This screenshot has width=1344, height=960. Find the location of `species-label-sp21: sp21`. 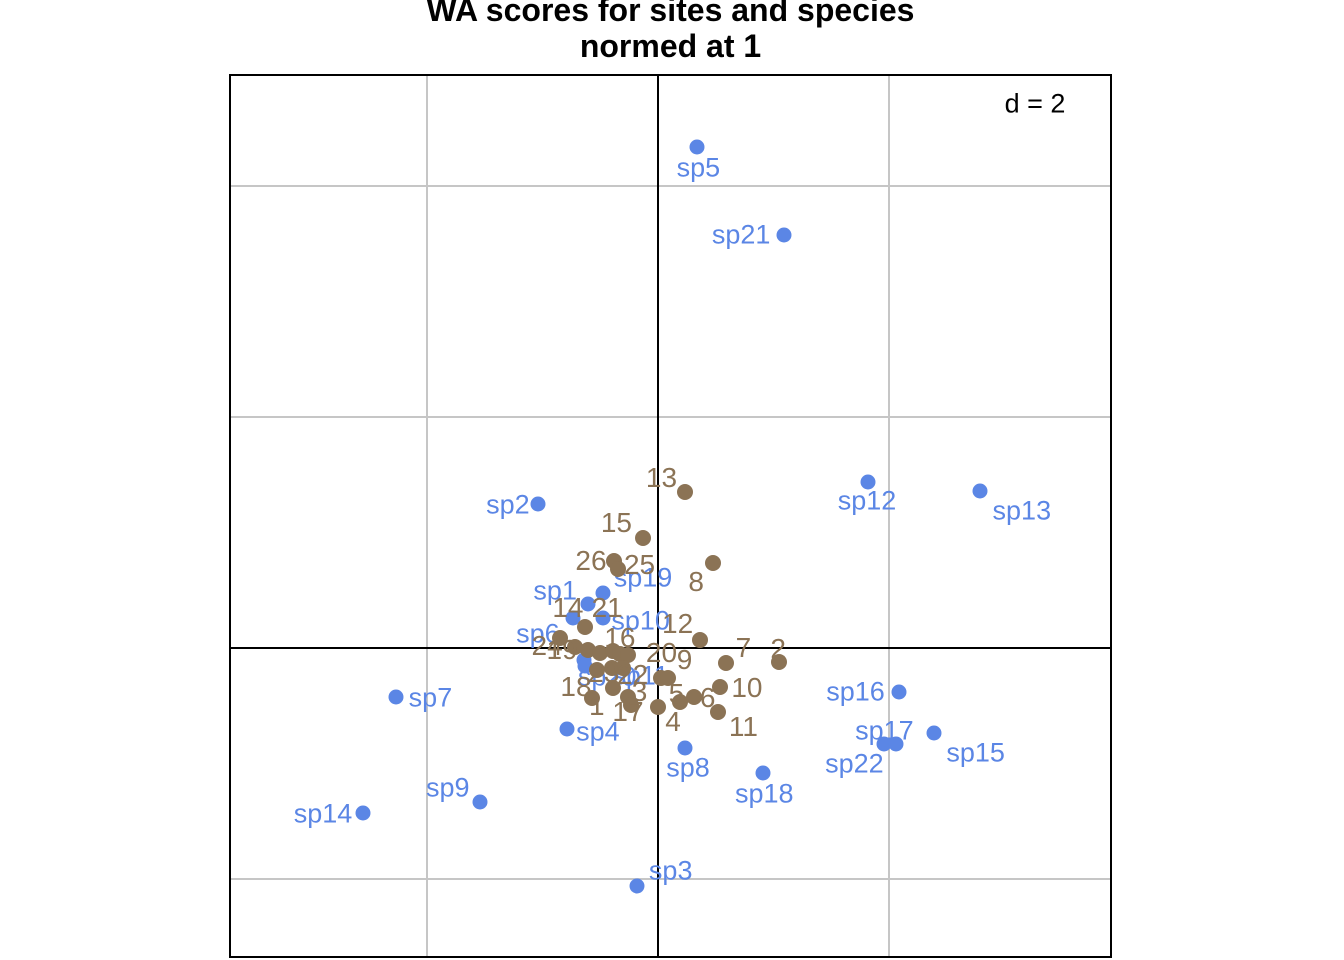

species-label-sp21: sp21 is located at coordinates (741, 234).